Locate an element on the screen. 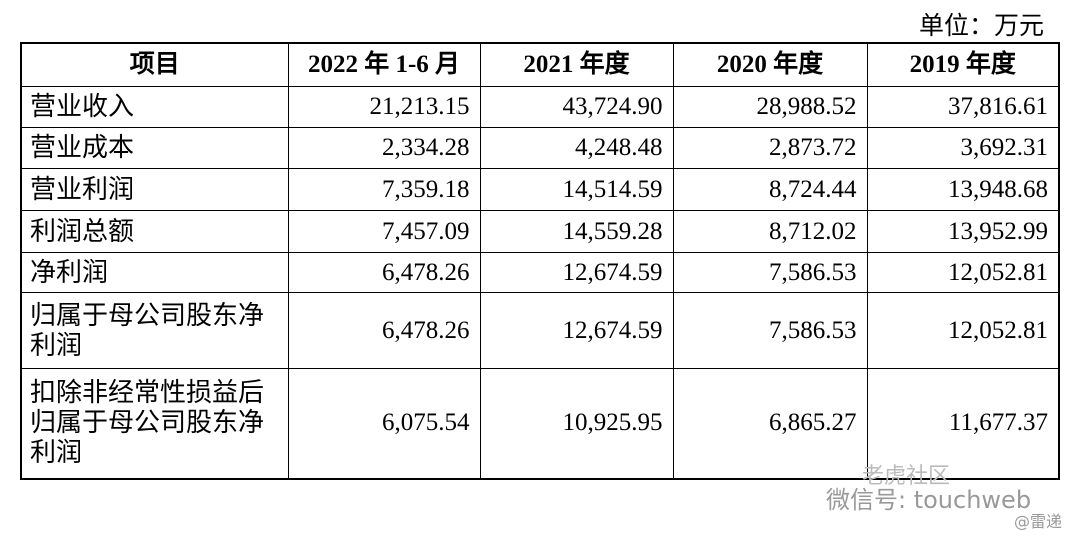  table-row: 利润总额 7,457.09 14,559.28 8,712.02 13,952.99 is located at coordinates (540, 231).